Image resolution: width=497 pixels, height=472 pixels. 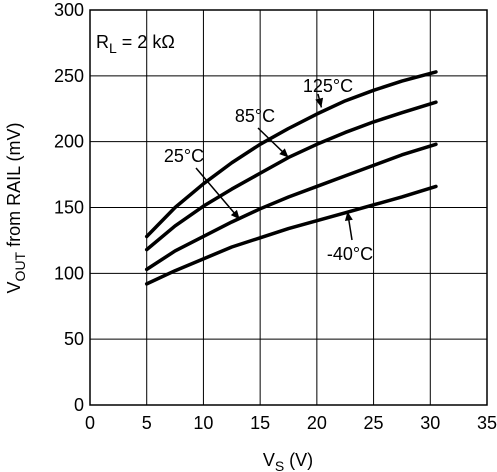 I want to click on x-tick-label: 30, so click(x=430, y=423).